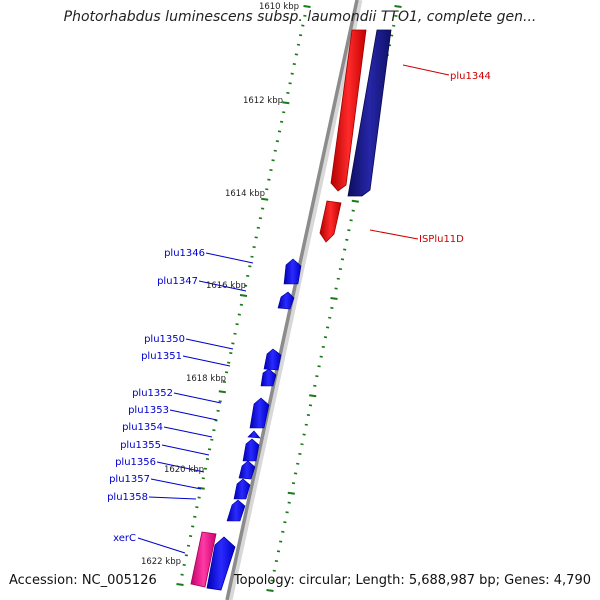  Describe the element at coordinates (226, 286) in the screenshot. I see `ruler-label: 1616 kbp` at that location.